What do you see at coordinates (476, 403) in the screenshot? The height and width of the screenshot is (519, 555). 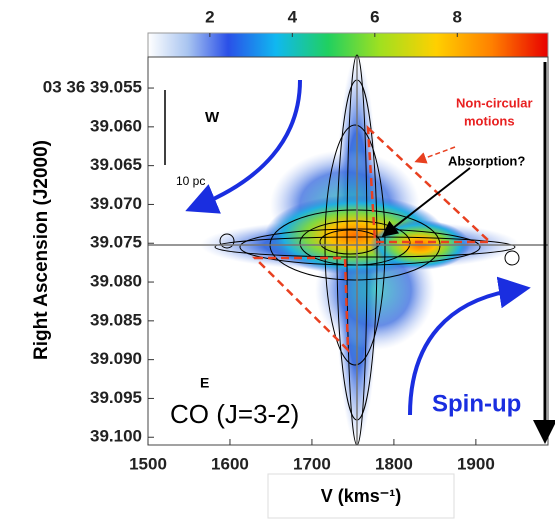 I see `annotation: Spin-up` at bounding box center [476, 403].